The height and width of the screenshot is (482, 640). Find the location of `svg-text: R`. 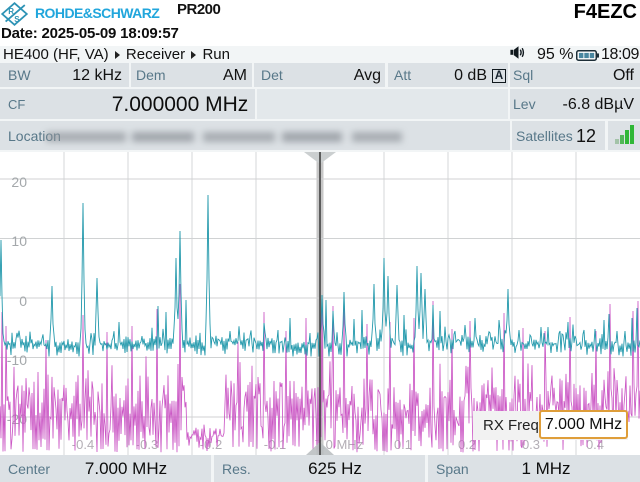

svg-text: R is located at coordinates (11, 11).